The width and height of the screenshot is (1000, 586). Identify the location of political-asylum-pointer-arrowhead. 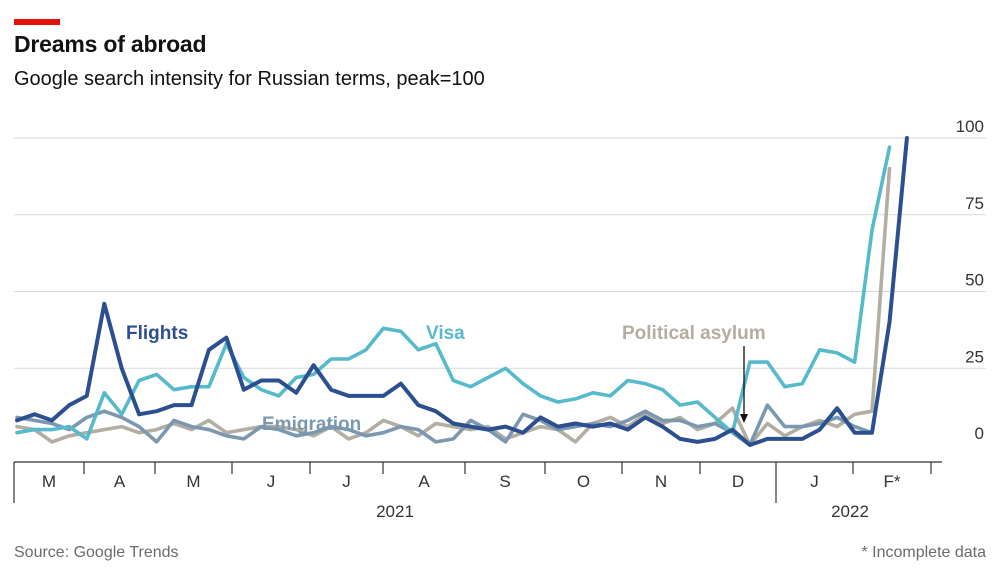
(744, 418).